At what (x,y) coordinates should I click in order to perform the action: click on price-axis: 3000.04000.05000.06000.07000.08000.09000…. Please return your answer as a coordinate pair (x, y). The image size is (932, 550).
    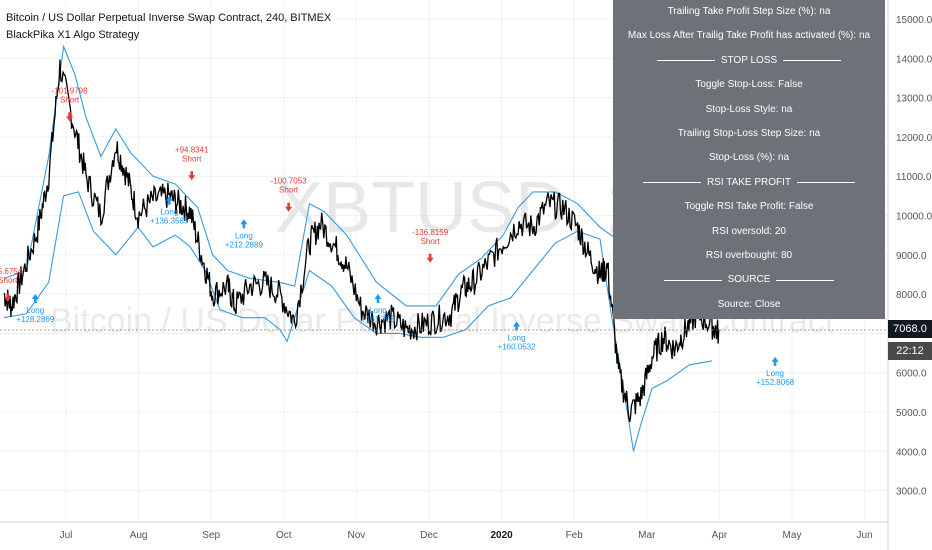
    Looking at the image, I should click on (909, 275).